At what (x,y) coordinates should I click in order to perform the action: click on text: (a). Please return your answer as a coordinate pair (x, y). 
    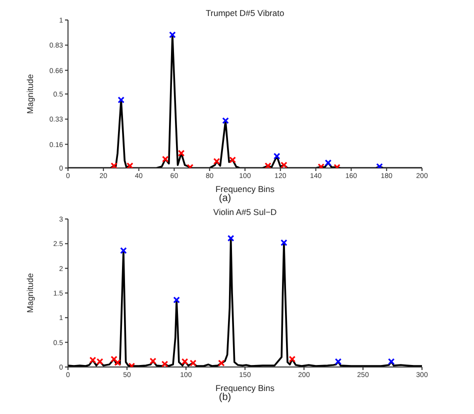
    Looking at the image, I should click on (225, 199).